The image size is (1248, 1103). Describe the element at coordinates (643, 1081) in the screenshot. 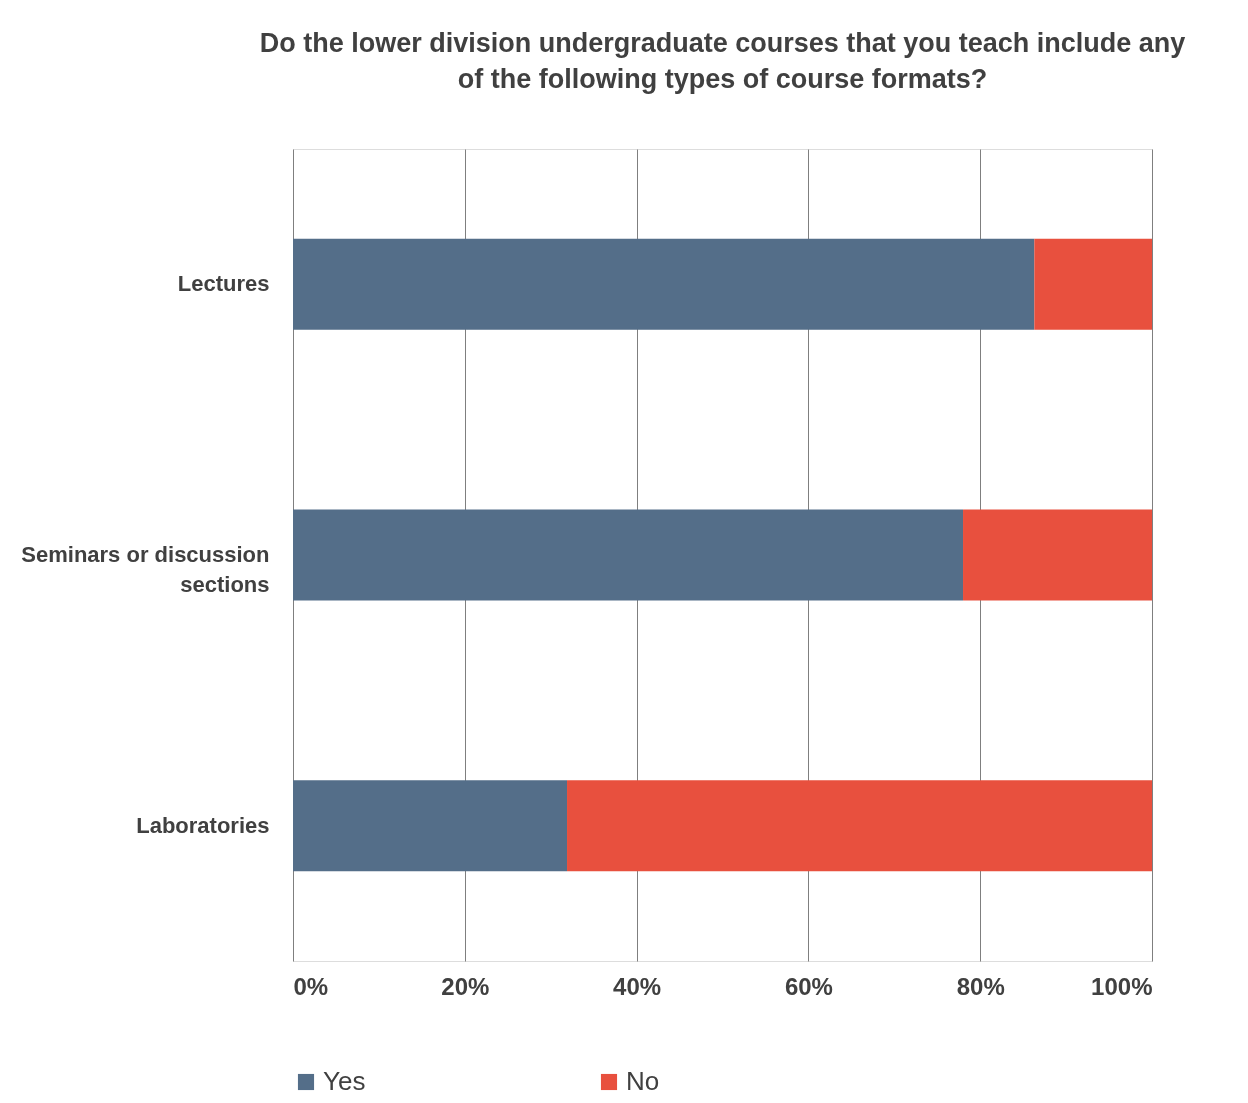

I see `legend-label: No` at that location.